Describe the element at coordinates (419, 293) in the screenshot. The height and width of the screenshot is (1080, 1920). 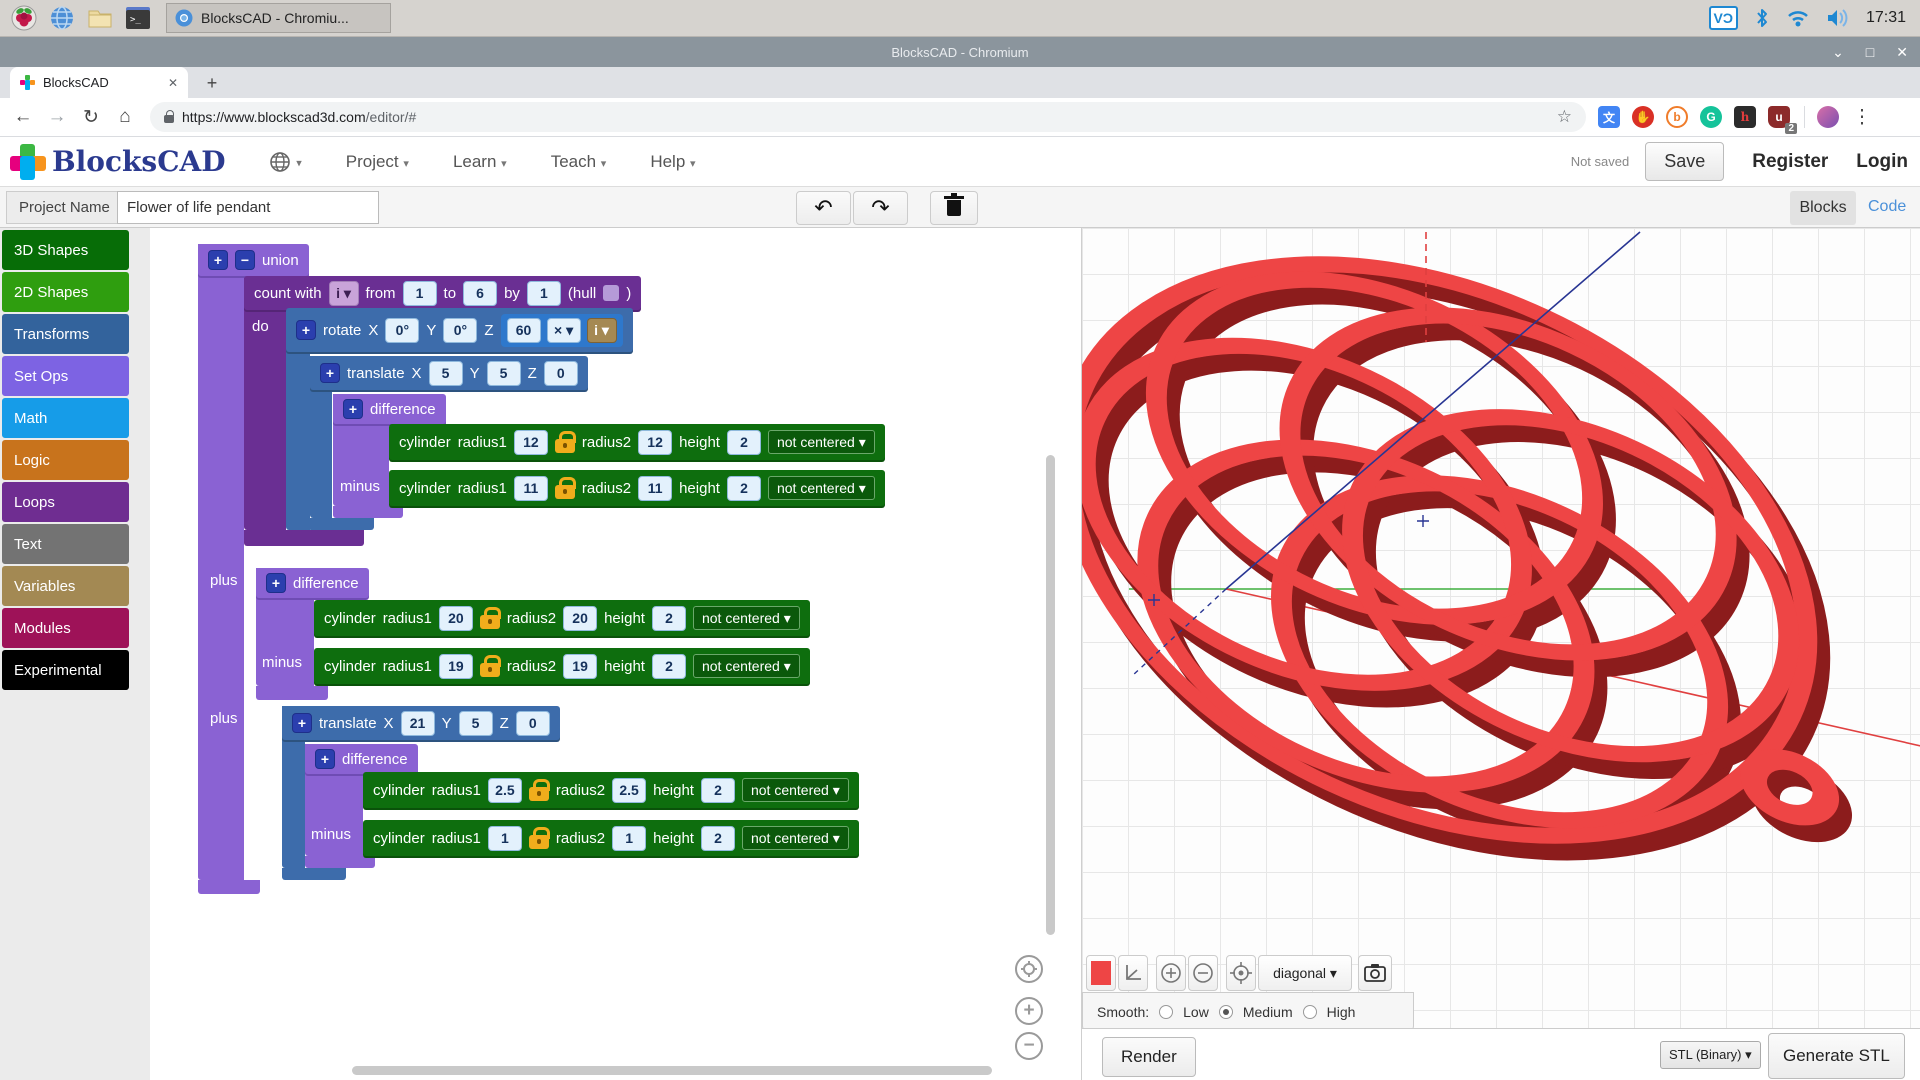
I see `loop-from-value: 1` at that location.